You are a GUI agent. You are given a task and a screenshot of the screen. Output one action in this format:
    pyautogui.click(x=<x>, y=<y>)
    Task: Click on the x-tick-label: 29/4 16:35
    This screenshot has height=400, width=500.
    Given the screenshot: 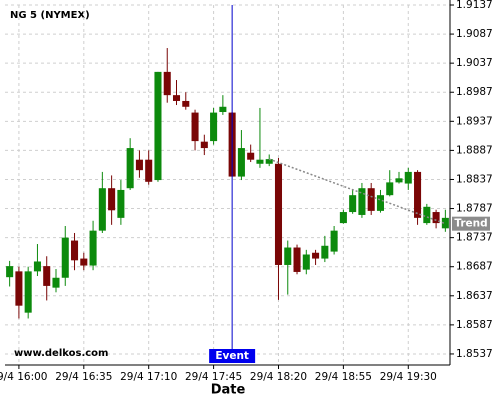 What is the action you would take?
    pyautogui.click(x=83, y=377)
    